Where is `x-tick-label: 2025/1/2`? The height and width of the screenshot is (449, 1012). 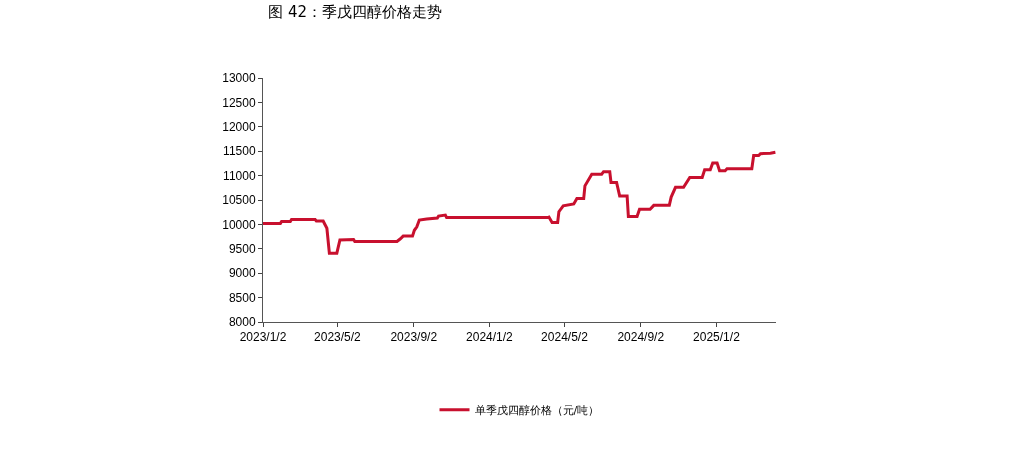 x-tick-label: 2025/1/2 is located at coordinates (717, 337).